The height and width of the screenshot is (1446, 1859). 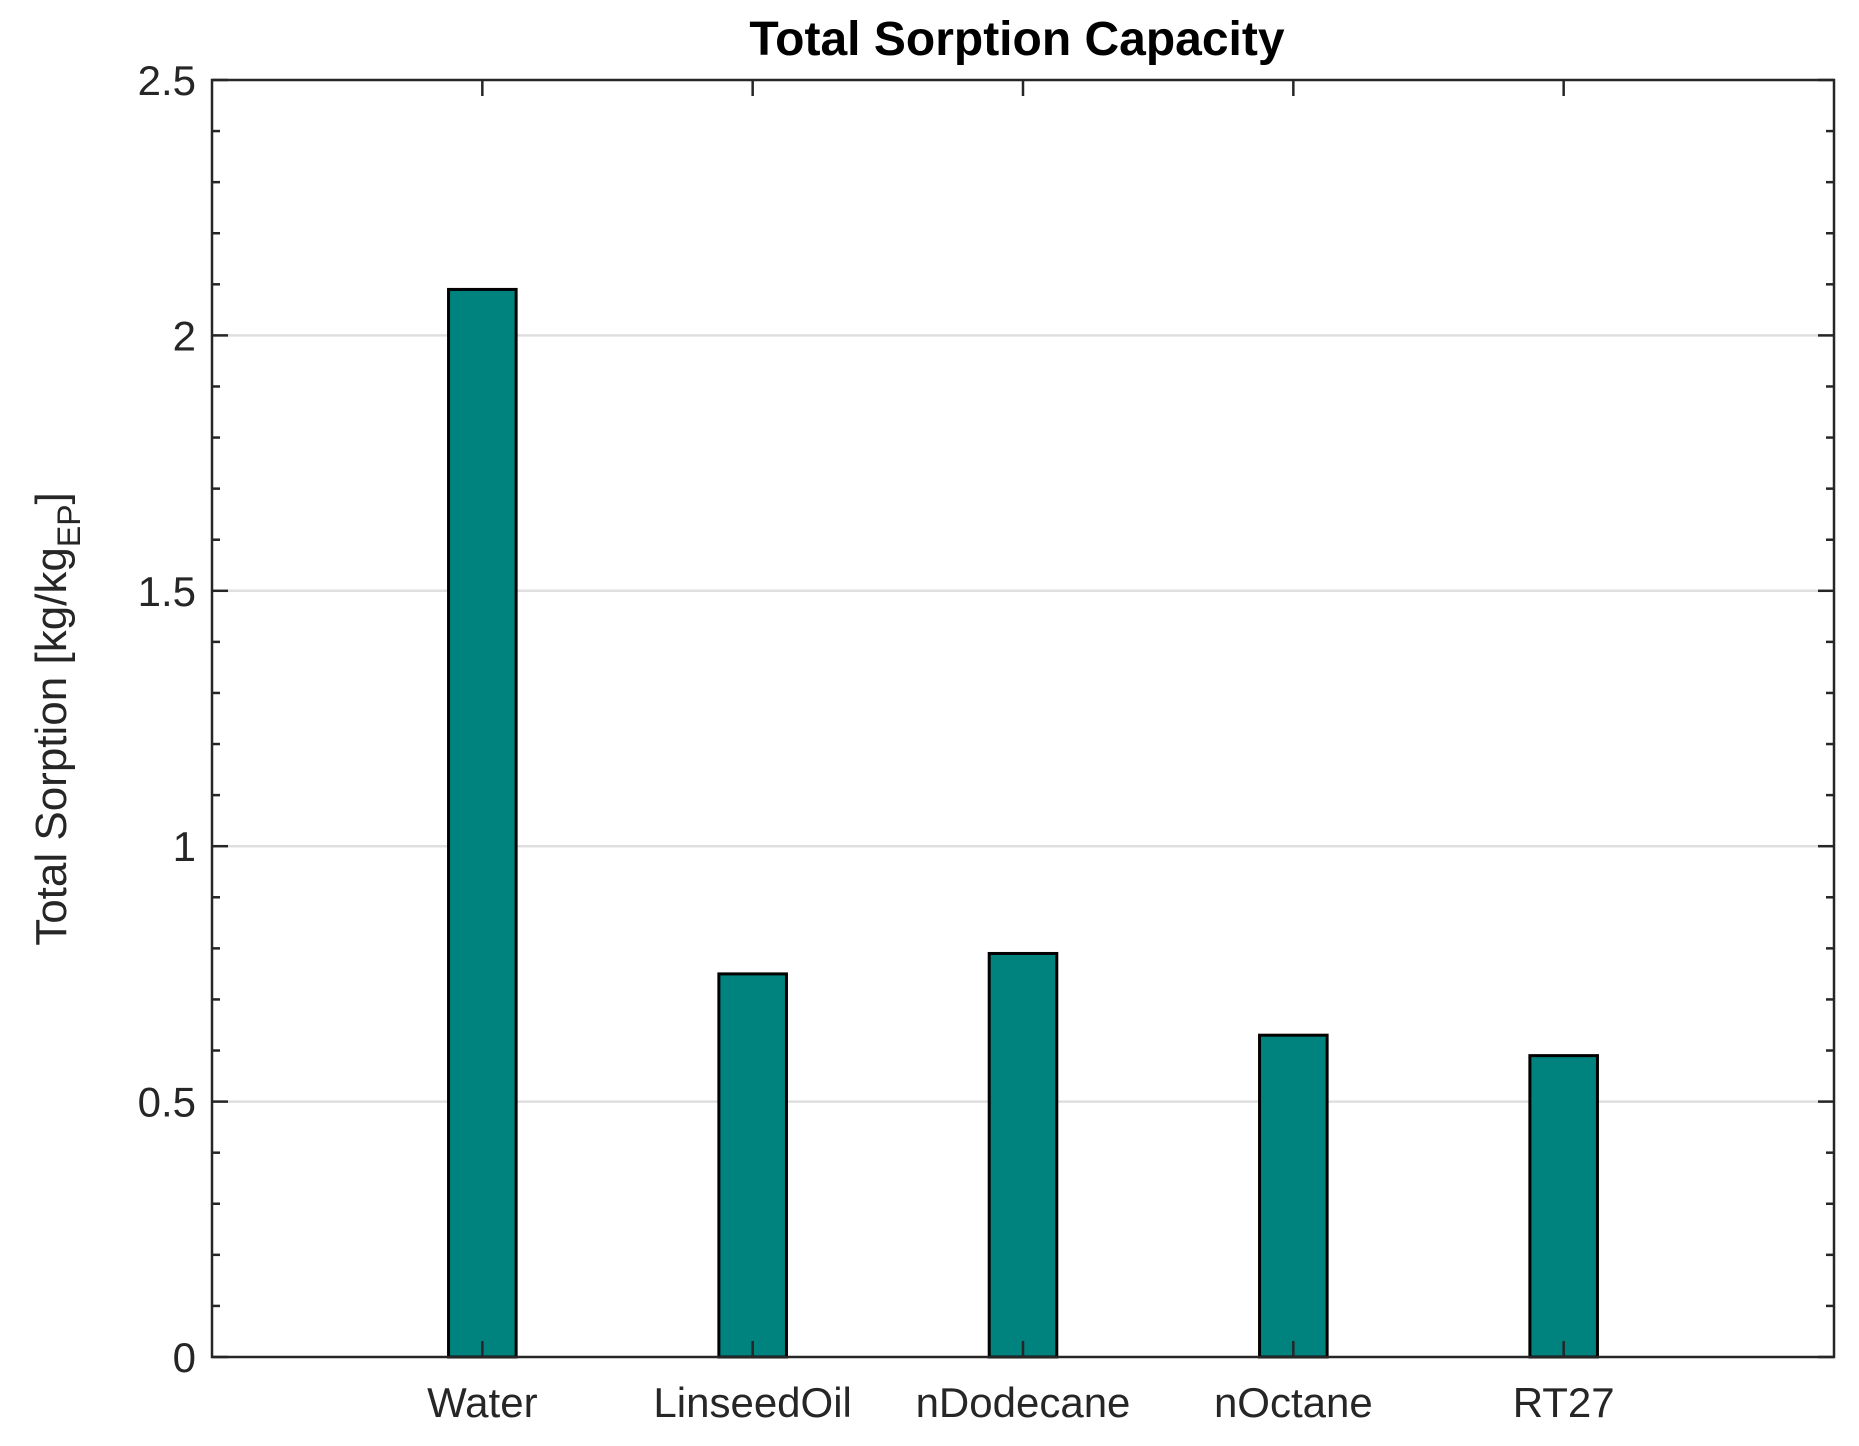 I want to click on bar-linseedoil, so click(x=752, y=1165).